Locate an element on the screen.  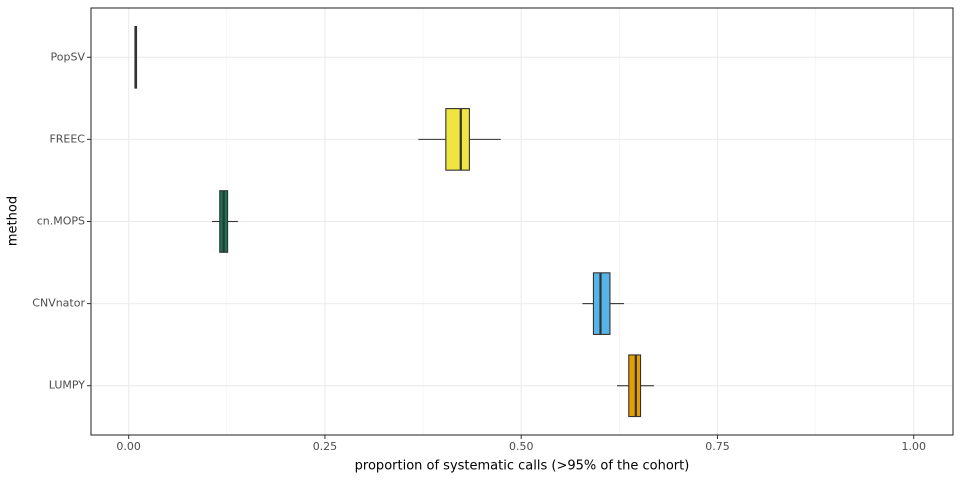
x-tick-label: 0.75 is located at coordinates (717, 446).